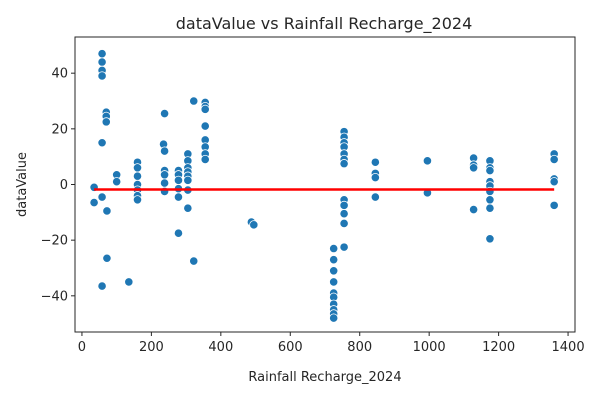  What do you see at coordinates (22, 184) in the screenshot?
I see `y-axis-label: dataValue` at bounding box center [22, 184].